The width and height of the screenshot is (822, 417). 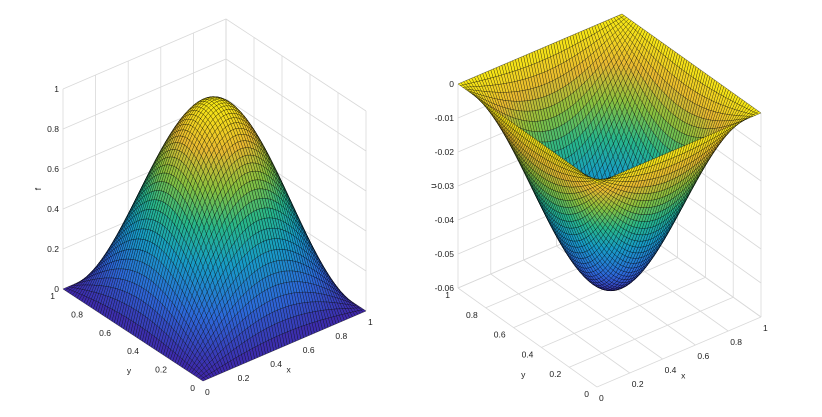 What do you see at coordinates (341, 336) in the screenshot?
I see `x-tick-label: 0.8` at bounding box center [341, 336].